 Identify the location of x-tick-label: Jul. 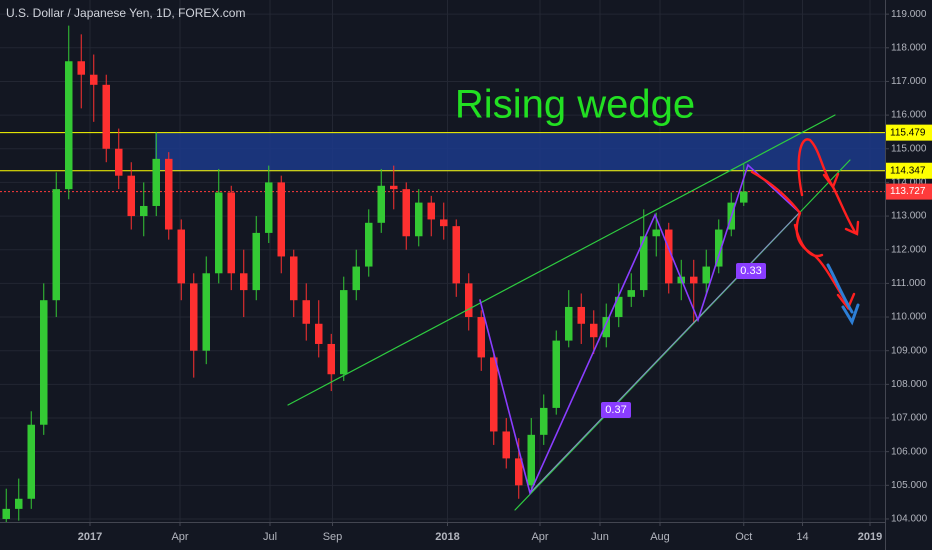
(270, 537).